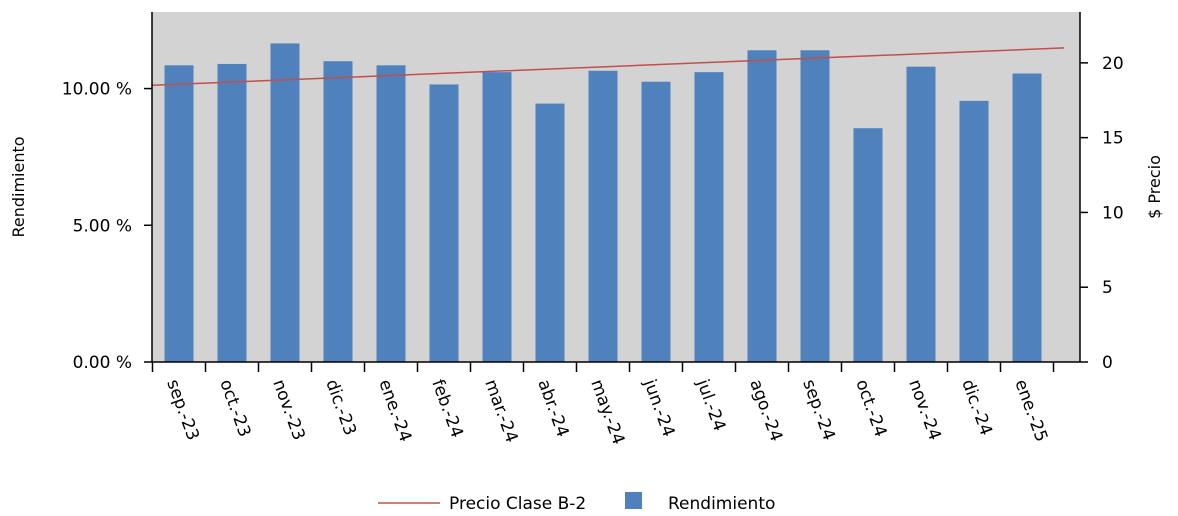 This screenshot has width=1178, height=516. What do you see at coordinates (102, 226) in the screenshot?
I see `y-tick-label-left: 5.00 %` at bounding box center [102, 226].